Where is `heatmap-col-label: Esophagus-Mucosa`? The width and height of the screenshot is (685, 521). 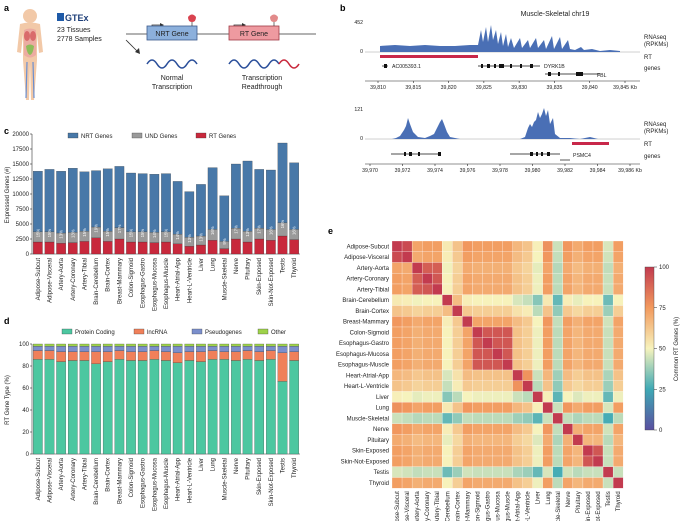
heatmap-col-label: Esophagus-Mucosa is located at coordinates (499, 506).